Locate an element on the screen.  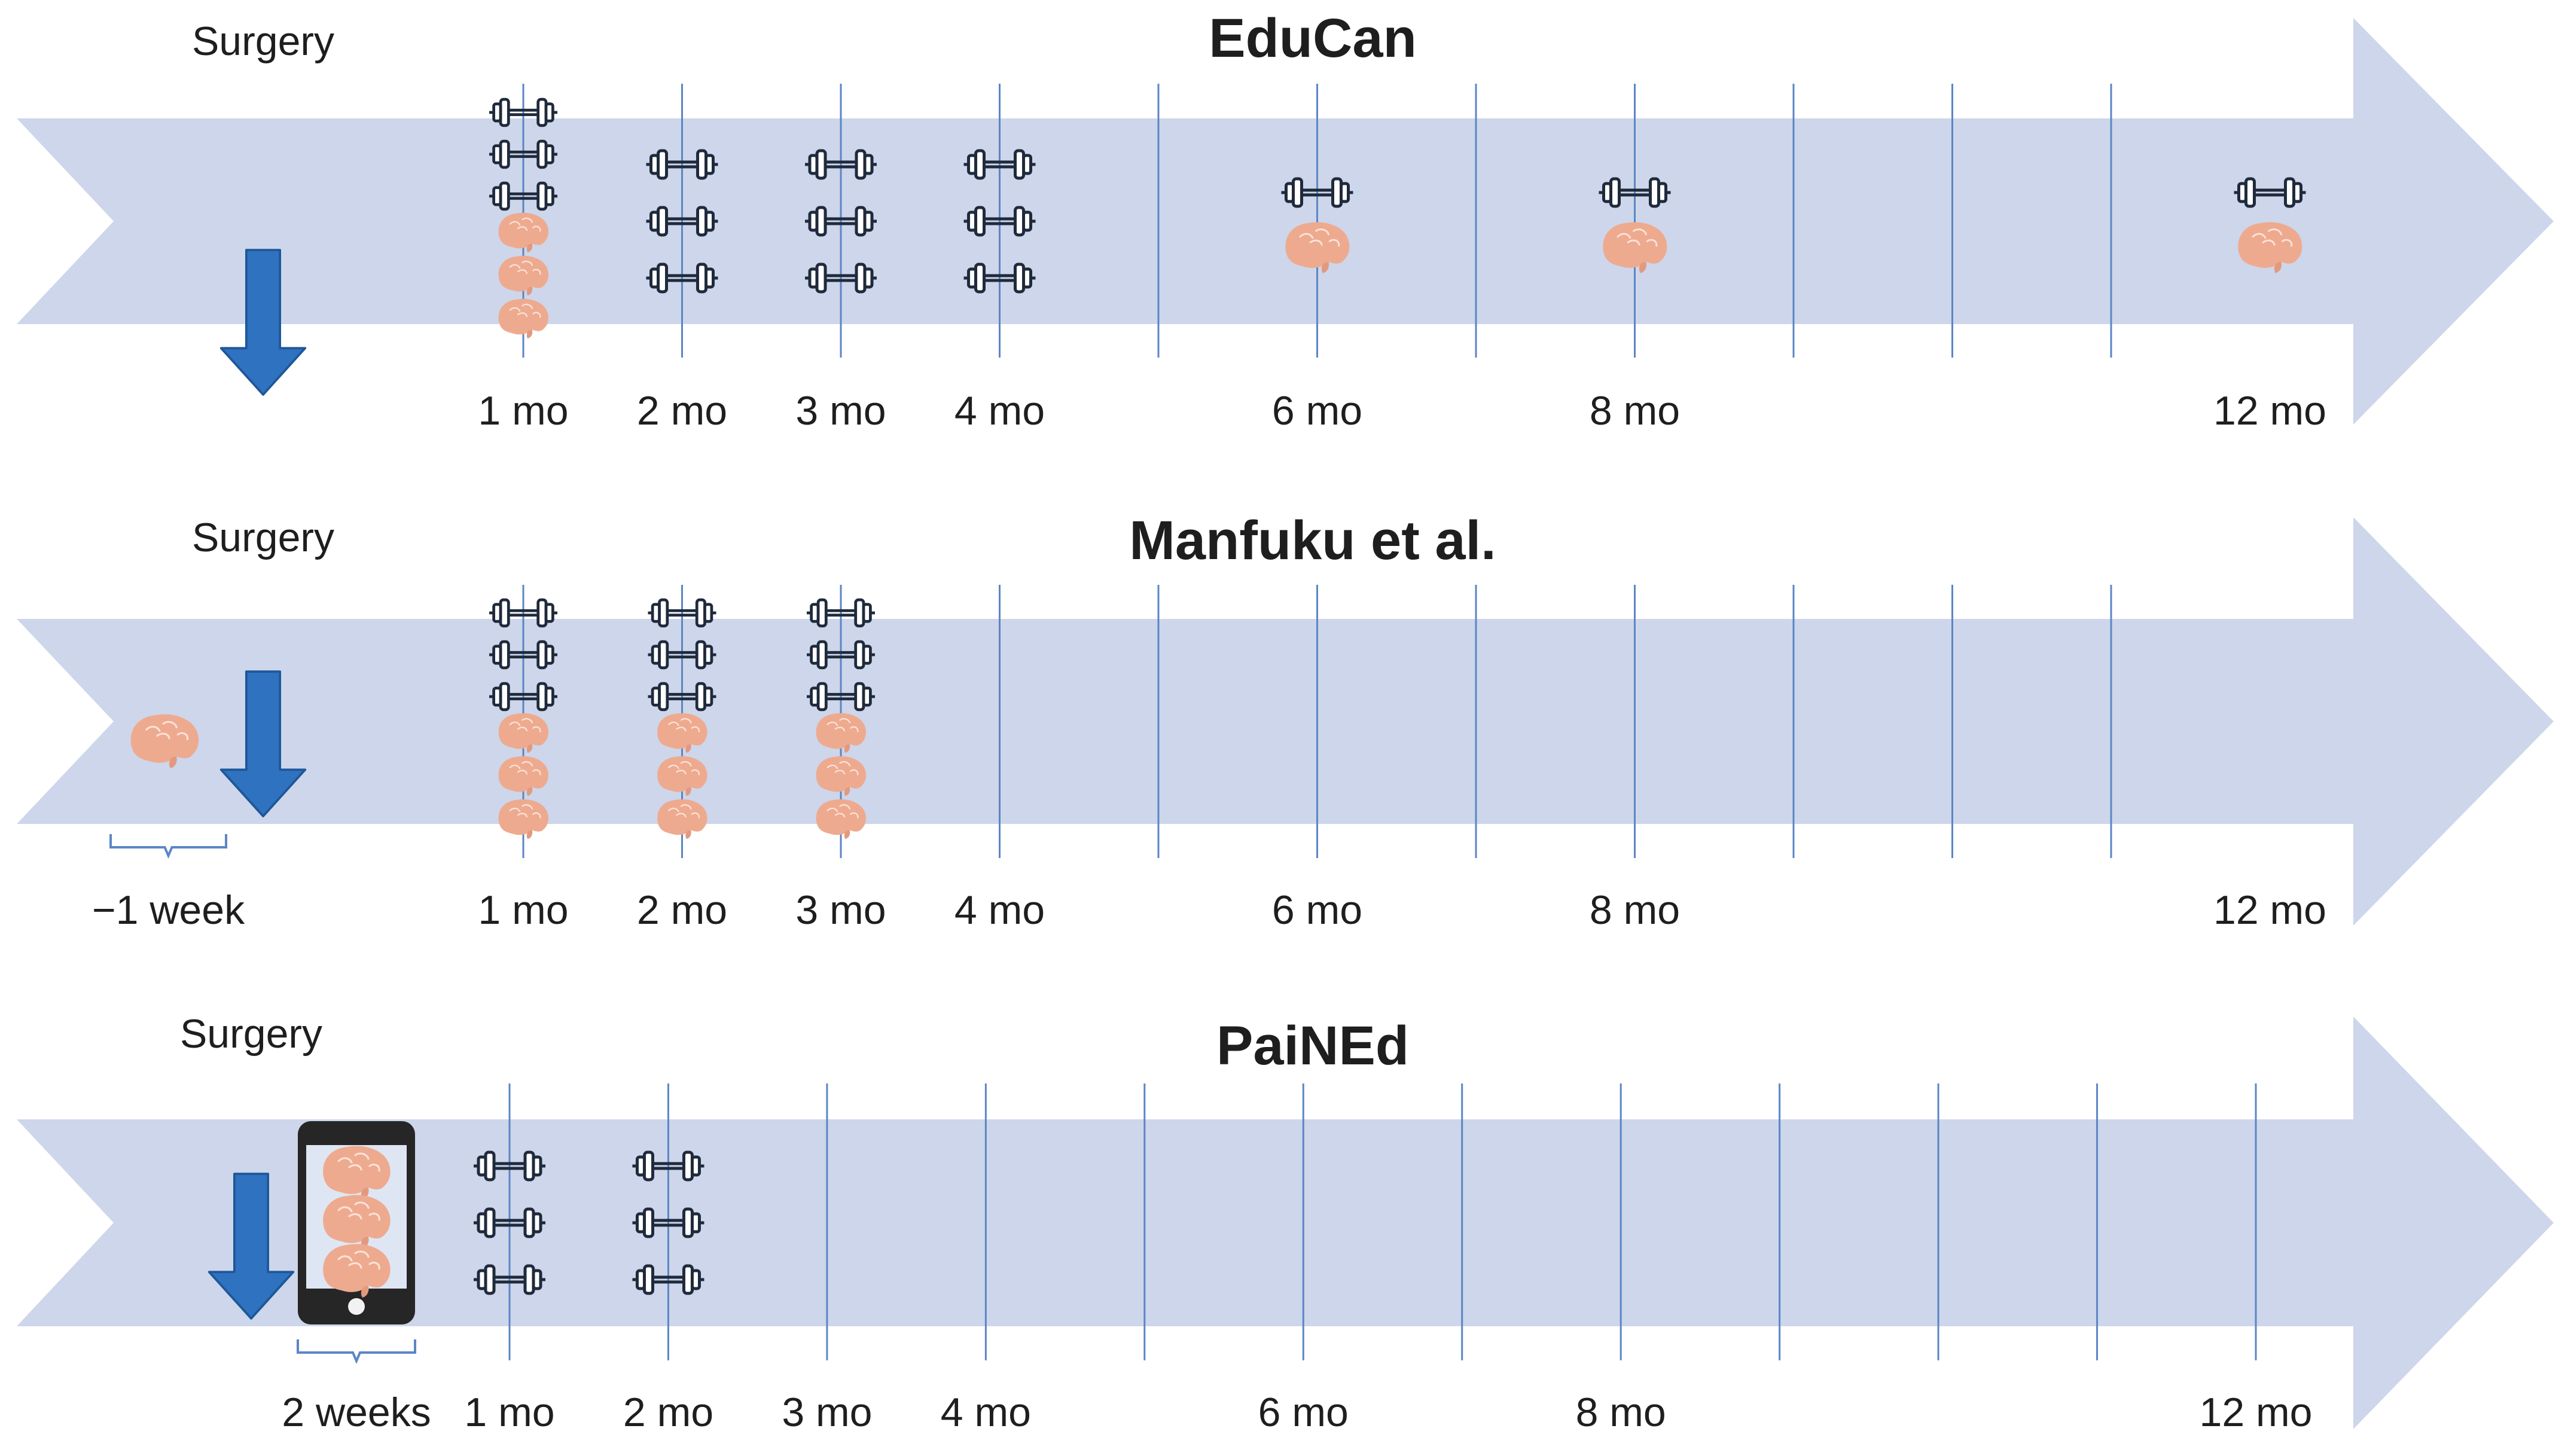
smartphone-icon is located at coordinates (356, 1222).